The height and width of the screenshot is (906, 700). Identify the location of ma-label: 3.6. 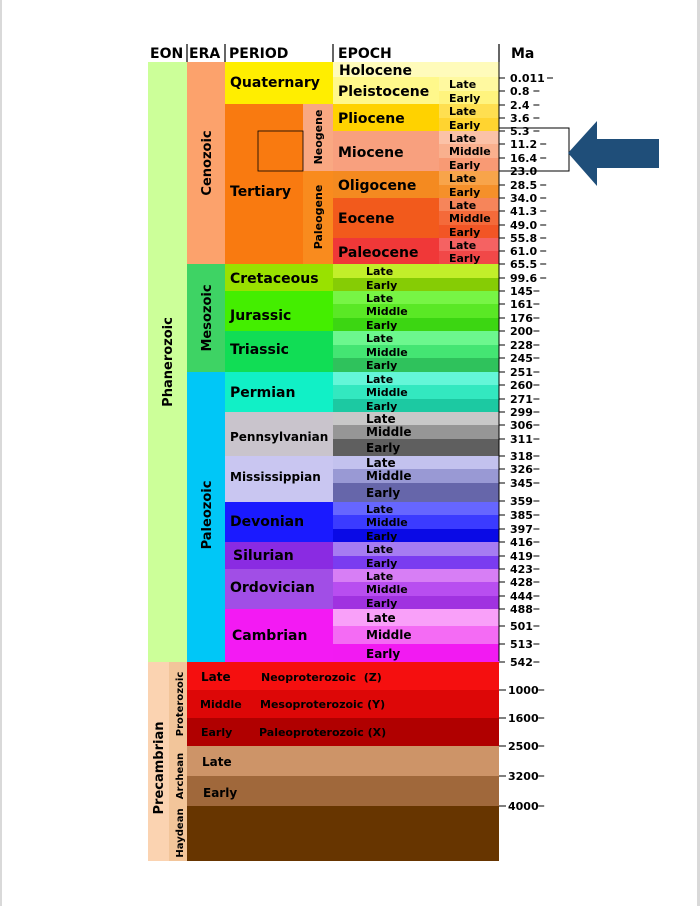
(520, 118).